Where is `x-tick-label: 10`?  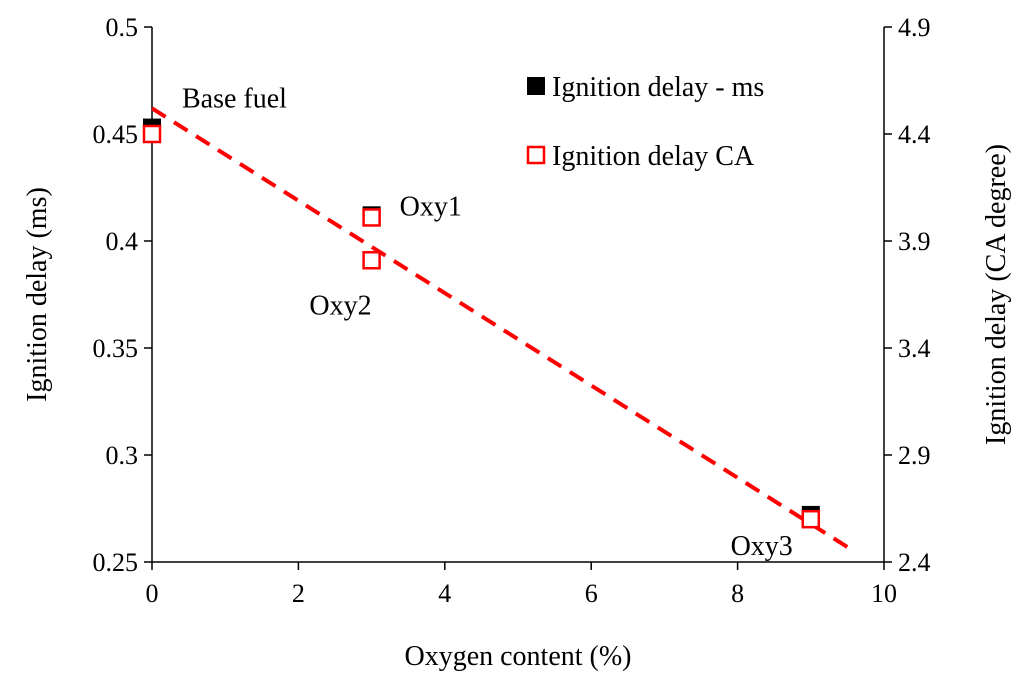
x-tick-label: 10 is located at coordinates (884, 593).